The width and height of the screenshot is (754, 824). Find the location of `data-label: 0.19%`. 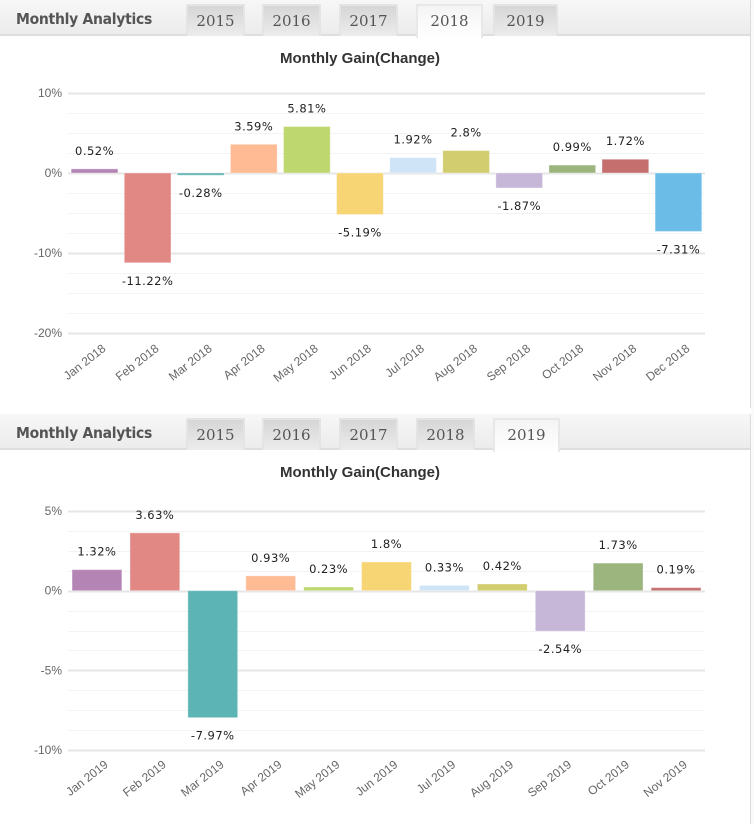

data-label: 0.19% is located at coordinates (676, 570).